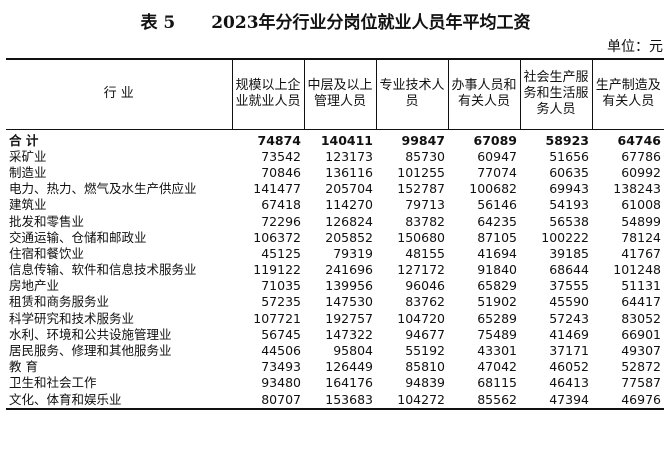  I want to click on wage-cell: 58923, so click(567, 140).